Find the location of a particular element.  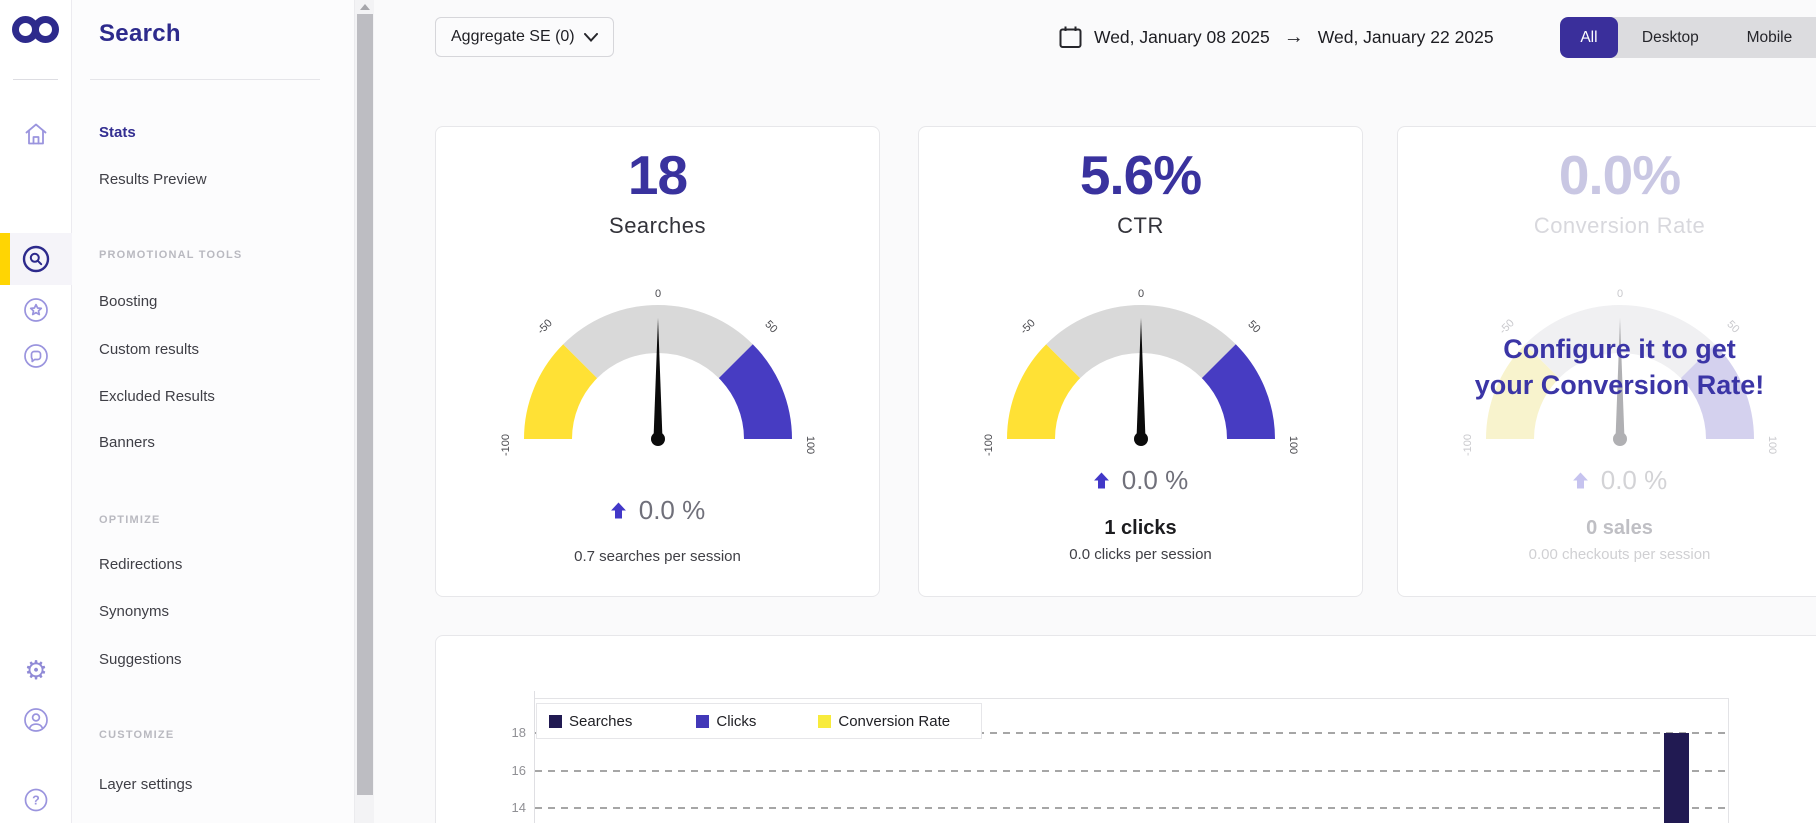

nav-section-optimize: OPTIMIZE is located at coordinates (130, 520).